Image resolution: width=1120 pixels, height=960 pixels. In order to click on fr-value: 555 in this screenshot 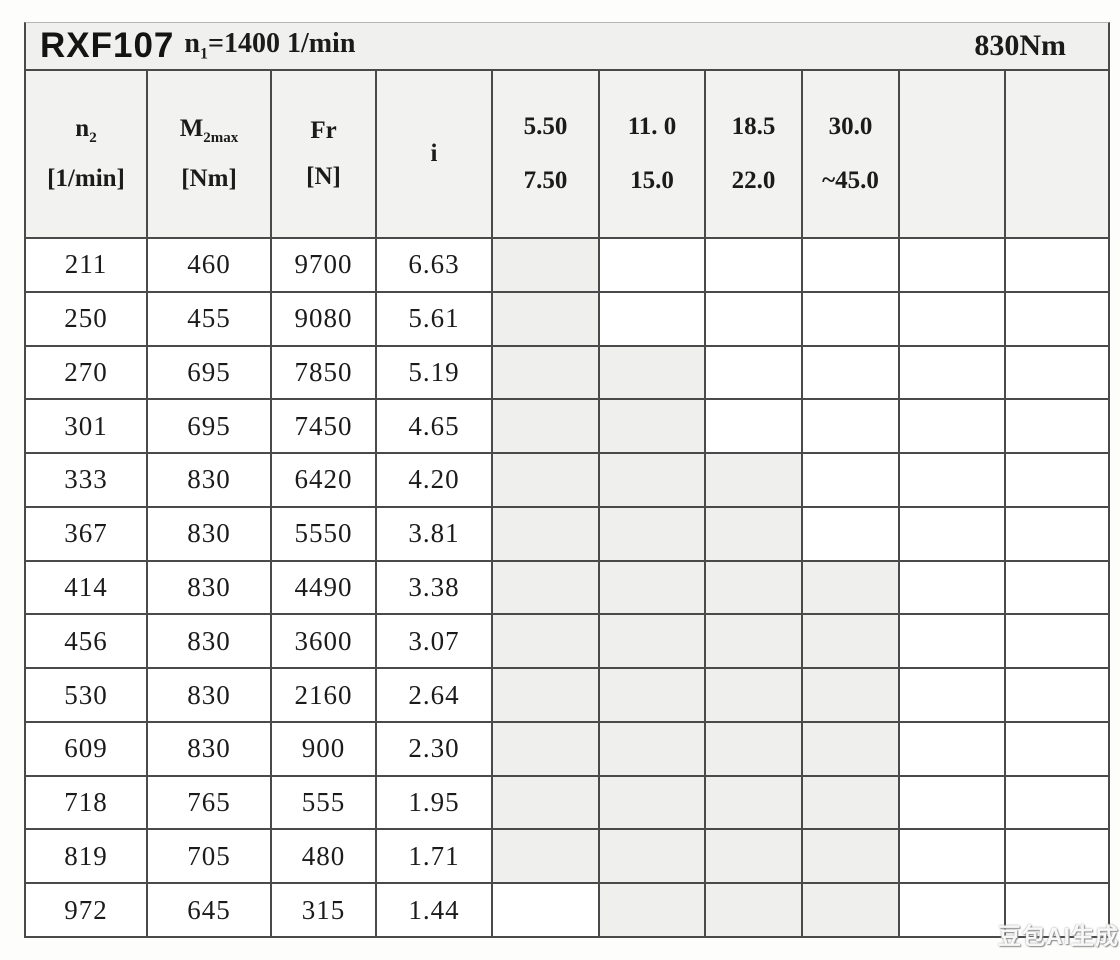, I will do `click(323, 802)`.